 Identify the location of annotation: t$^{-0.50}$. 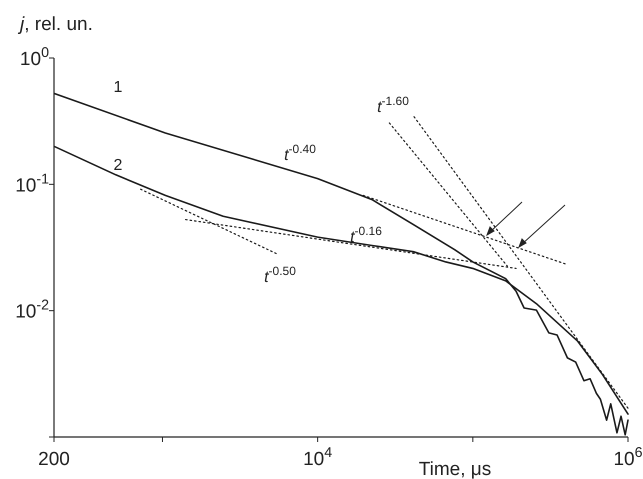
(280, 275).